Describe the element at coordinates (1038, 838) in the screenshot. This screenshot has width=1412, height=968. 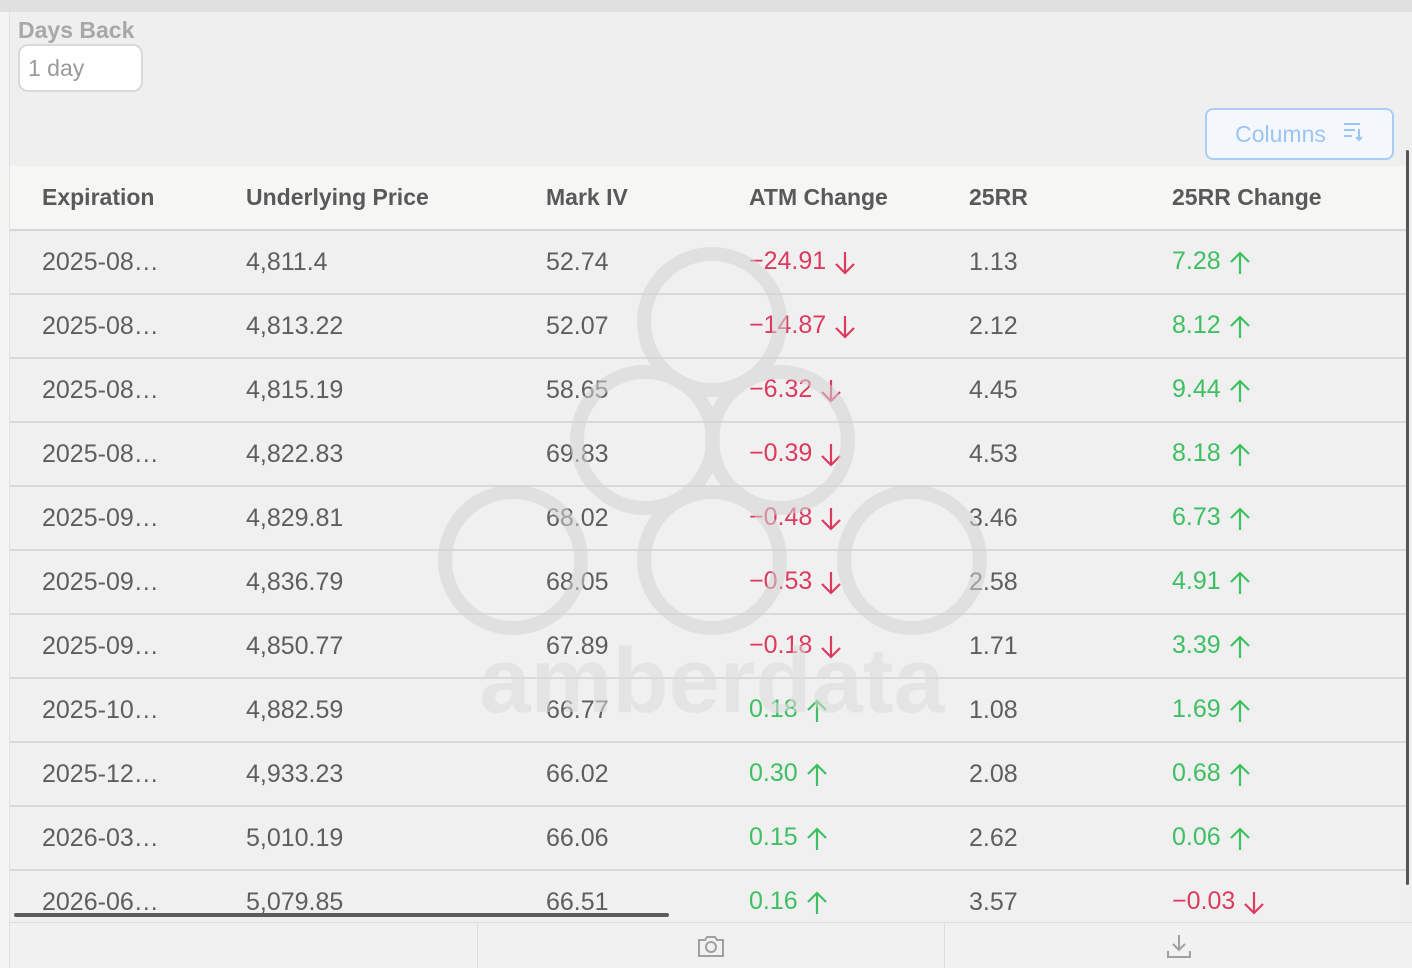
I see `cell-25rr: 2.62` at that location.